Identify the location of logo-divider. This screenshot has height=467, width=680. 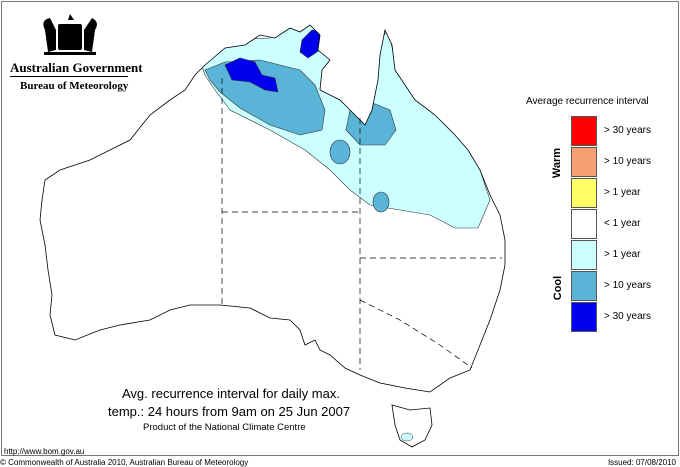
(69, 76).